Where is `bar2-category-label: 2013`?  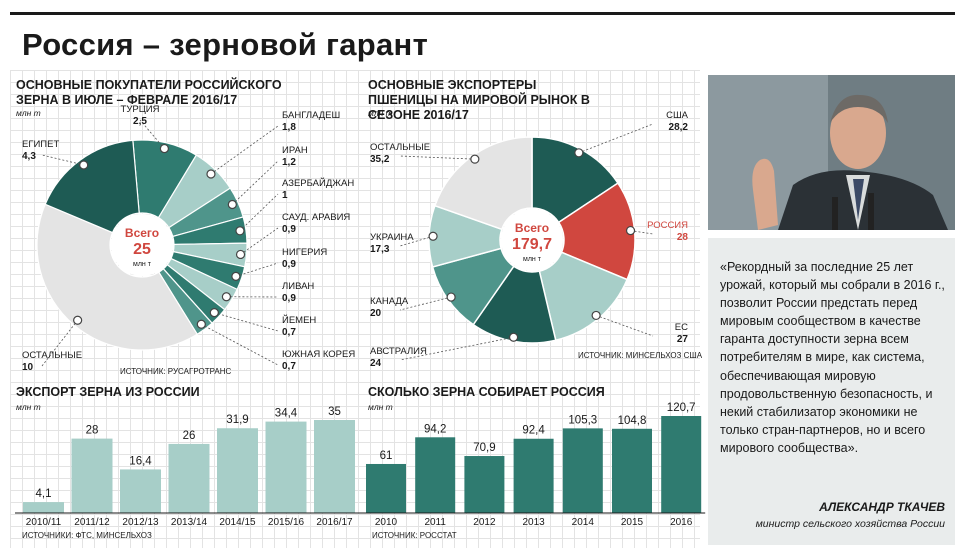 bar2-category-label: 2013 is located at coordinates (533, 522).